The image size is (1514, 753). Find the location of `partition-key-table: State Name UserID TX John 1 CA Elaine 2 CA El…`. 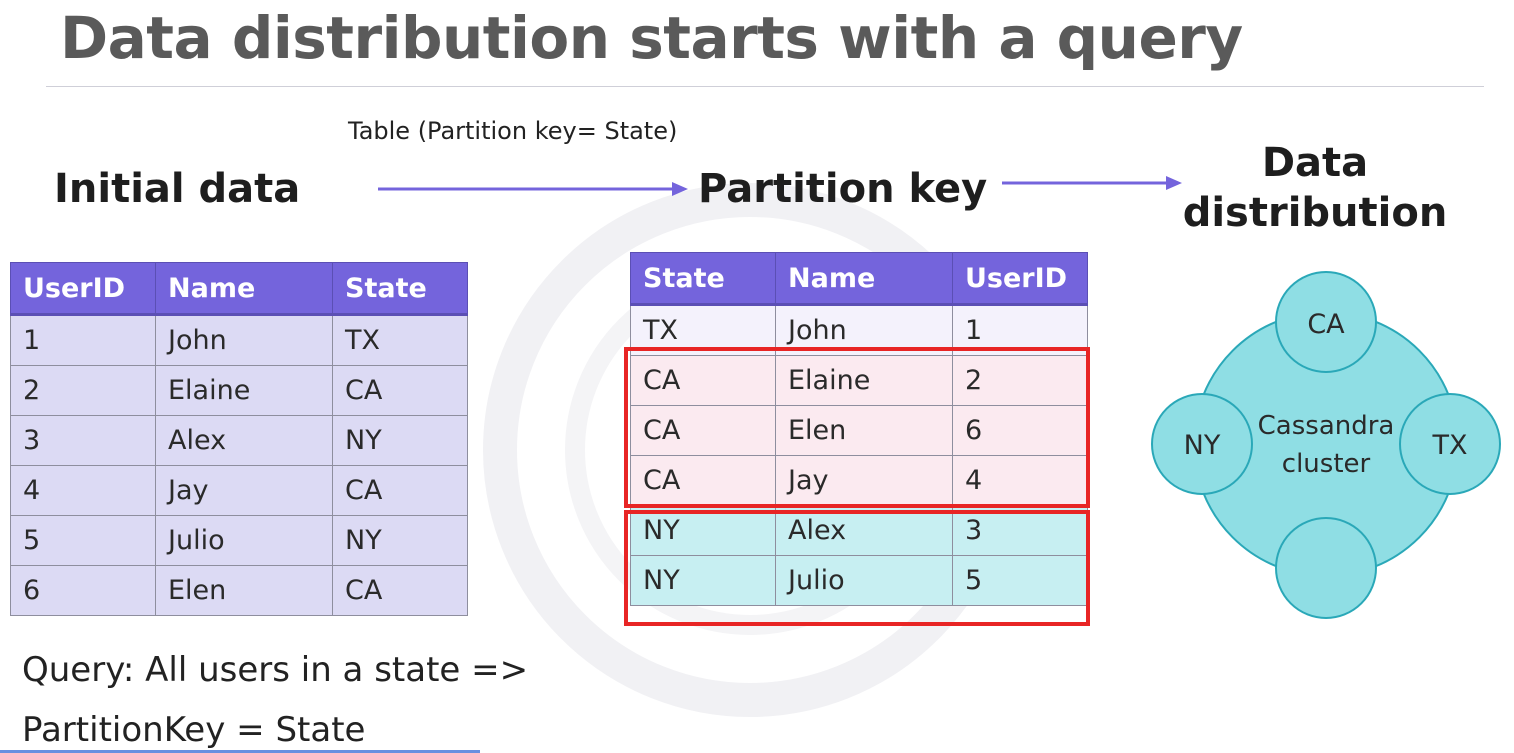

partition-key-table: State Name UserID TX John 1 CA Elaine 2 CA El… is located at coordinates (859, 429).